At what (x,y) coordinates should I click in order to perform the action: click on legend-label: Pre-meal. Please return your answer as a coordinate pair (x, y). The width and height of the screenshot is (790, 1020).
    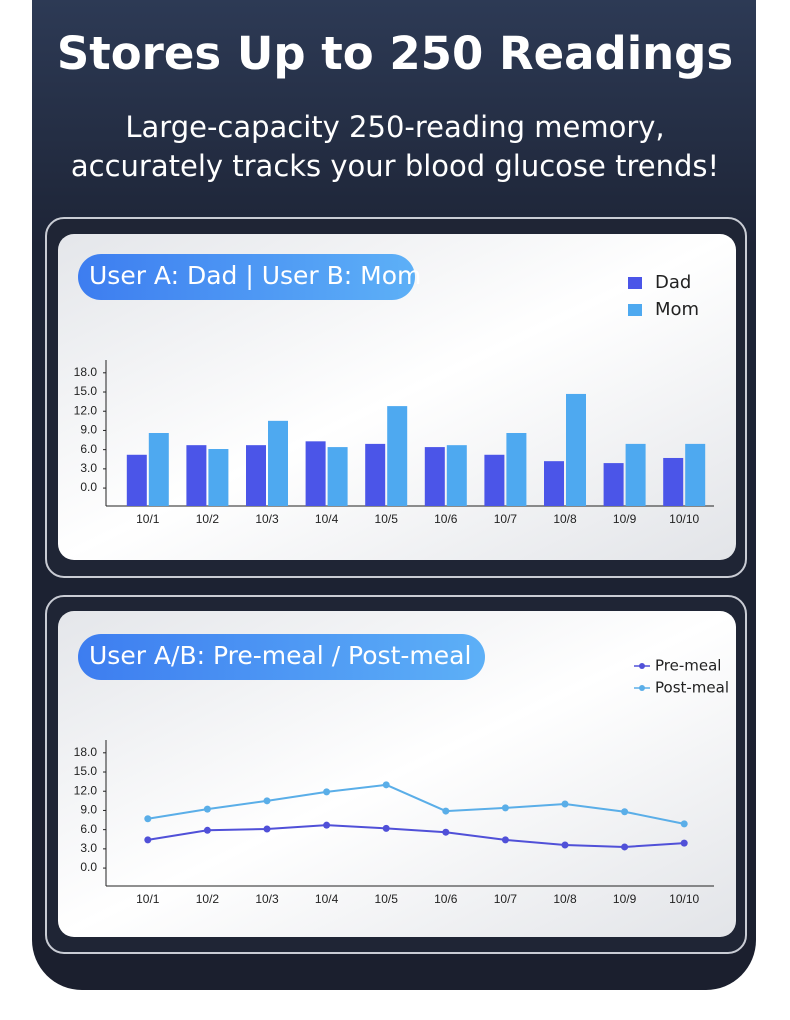
    Looking at the image, I should click on (688, 666).